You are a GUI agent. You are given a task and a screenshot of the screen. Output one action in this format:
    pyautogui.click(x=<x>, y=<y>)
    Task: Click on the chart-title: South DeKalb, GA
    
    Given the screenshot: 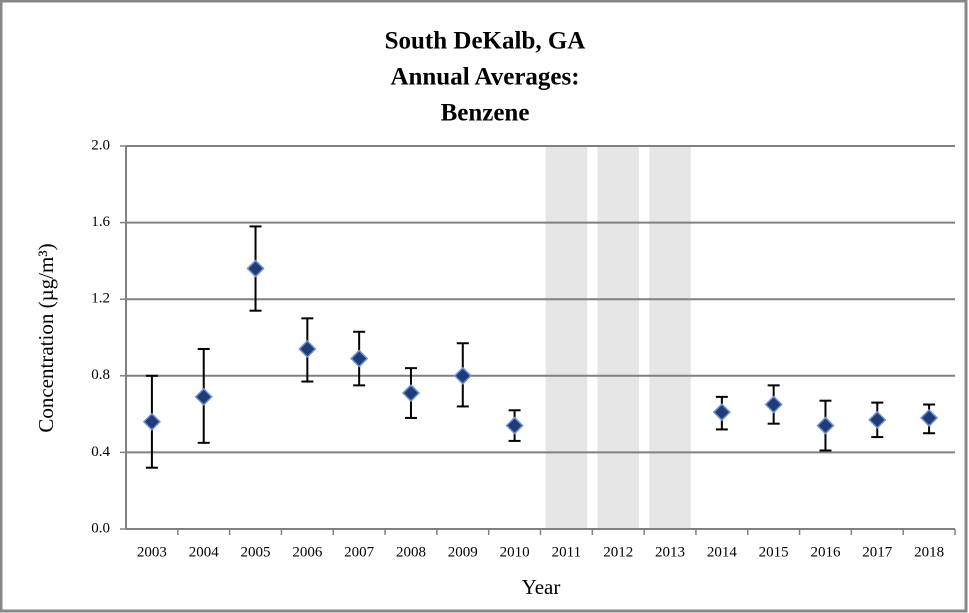 What is the action you would take?
    pyautogui.click(x=485, y=41)
    